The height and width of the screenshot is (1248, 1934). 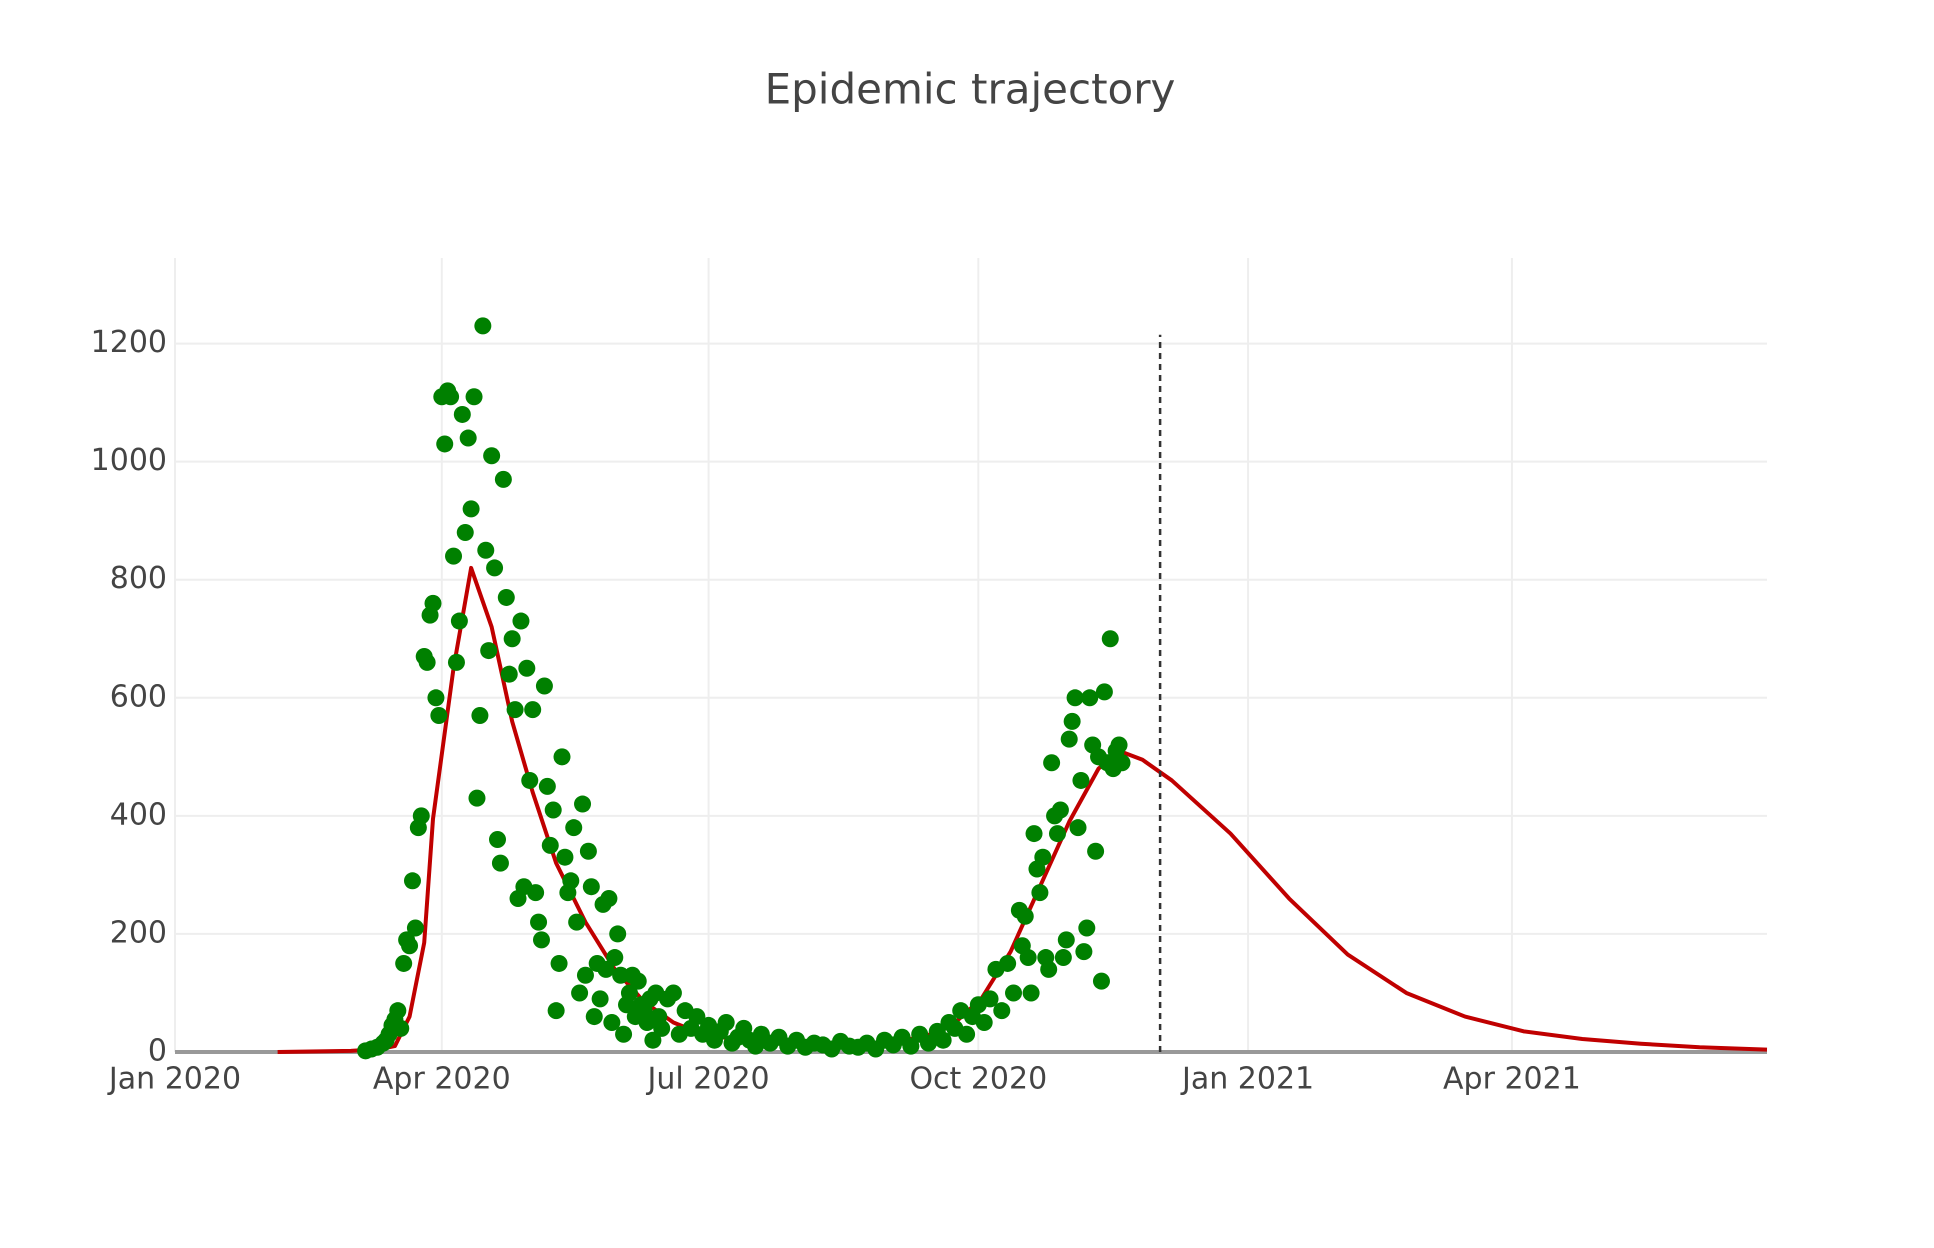 I want to click on y-tick-label: 200, so click(x=138, y=932).